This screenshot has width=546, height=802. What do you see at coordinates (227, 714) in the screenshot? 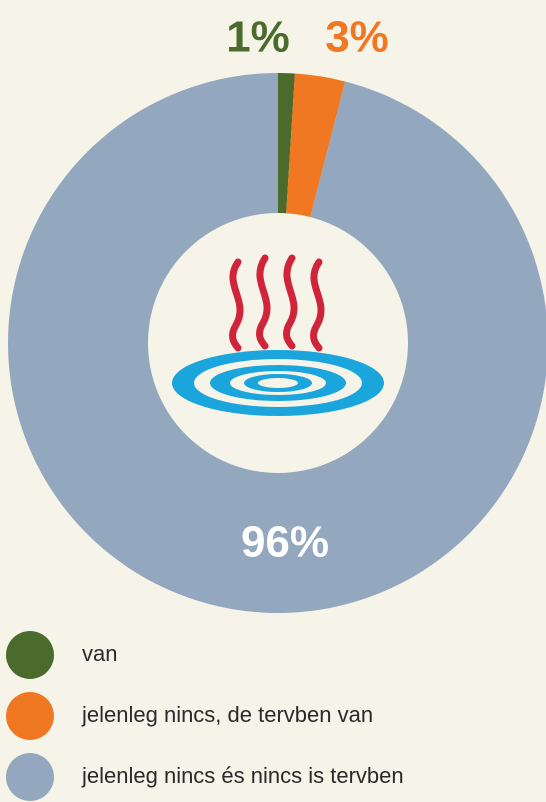
I see `legend-label: jelenleg nincs, de tervben van` at bounding box center [227, 714].